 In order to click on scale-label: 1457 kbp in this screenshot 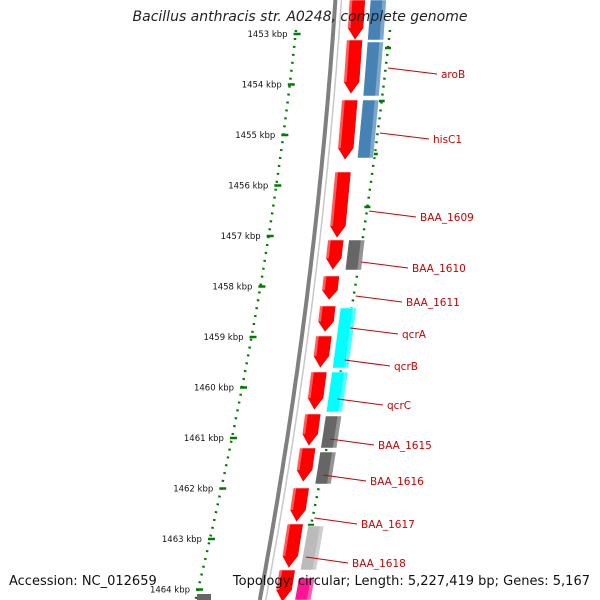, I will do `click(241, 237)`.